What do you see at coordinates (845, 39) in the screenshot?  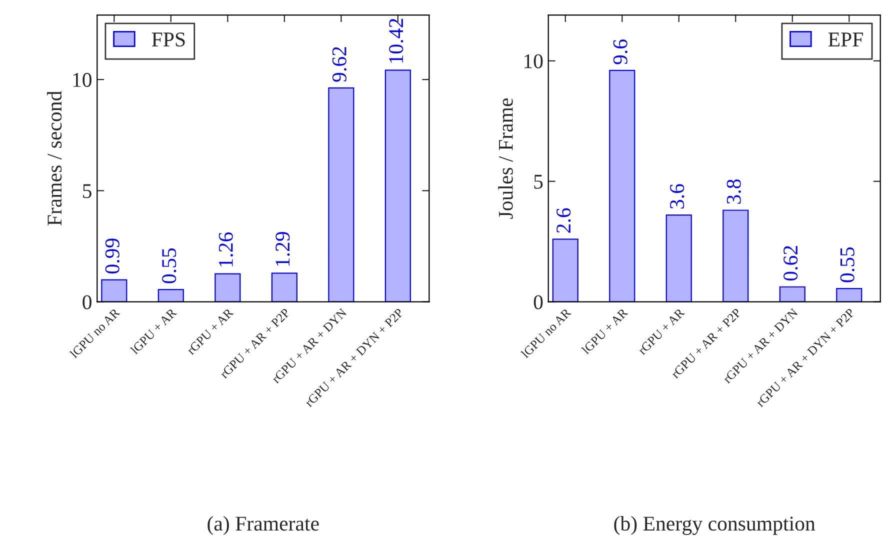 I see `legend-label: EPF` at bounding box center [845, 39].